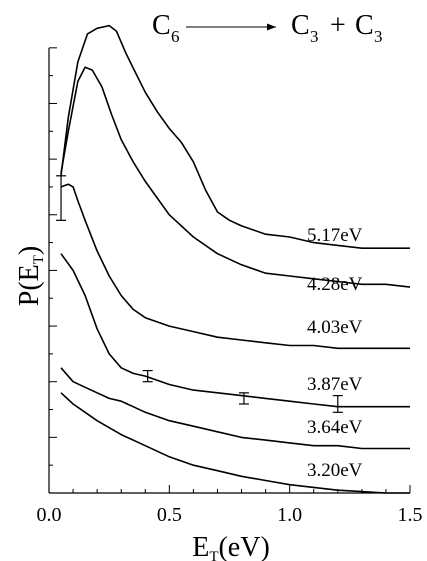 The height and width of the screenshot is (561, 427). Describe the element at coordinates (364, 25) in the screenshot. I see `title-product-b: C` at that location.